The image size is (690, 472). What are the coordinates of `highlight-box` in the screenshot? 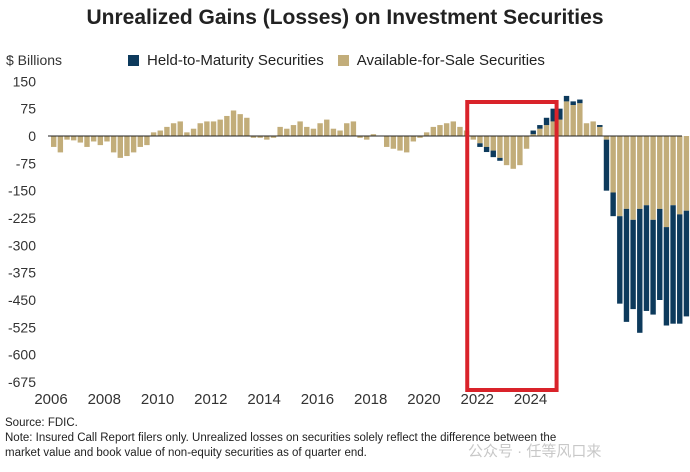 It's located at (512, 246).